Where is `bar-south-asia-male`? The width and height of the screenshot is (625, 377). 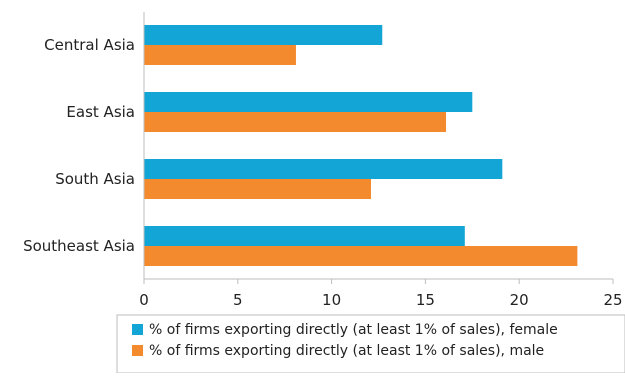
bar-south-asia-male is located at coordinates (257, 189).